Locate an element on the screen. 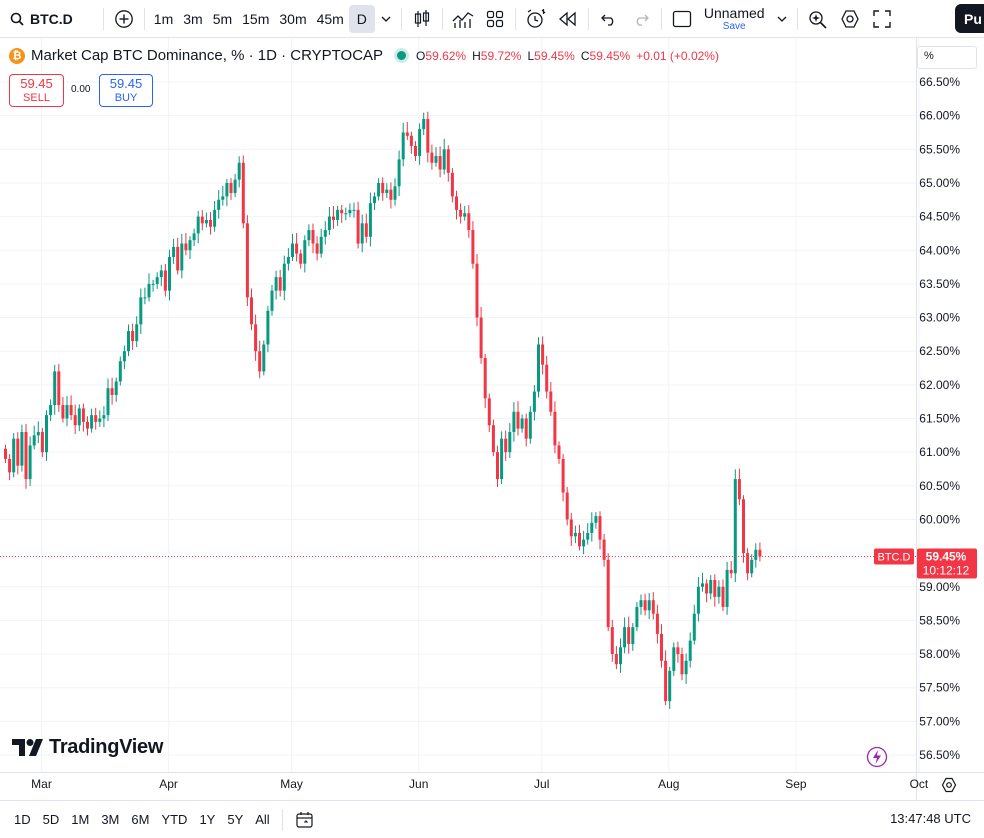 This screenshot has height=838, width=984. templates-button is located at coordinates (495, 19).